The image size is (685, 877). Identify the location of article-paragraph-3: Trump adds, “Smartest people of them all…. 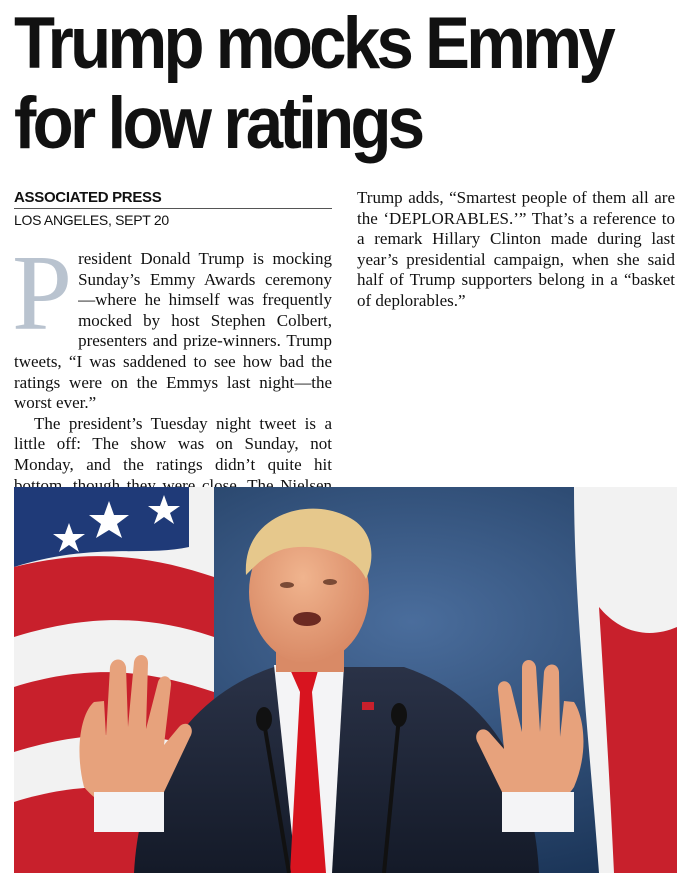
(516, 249).